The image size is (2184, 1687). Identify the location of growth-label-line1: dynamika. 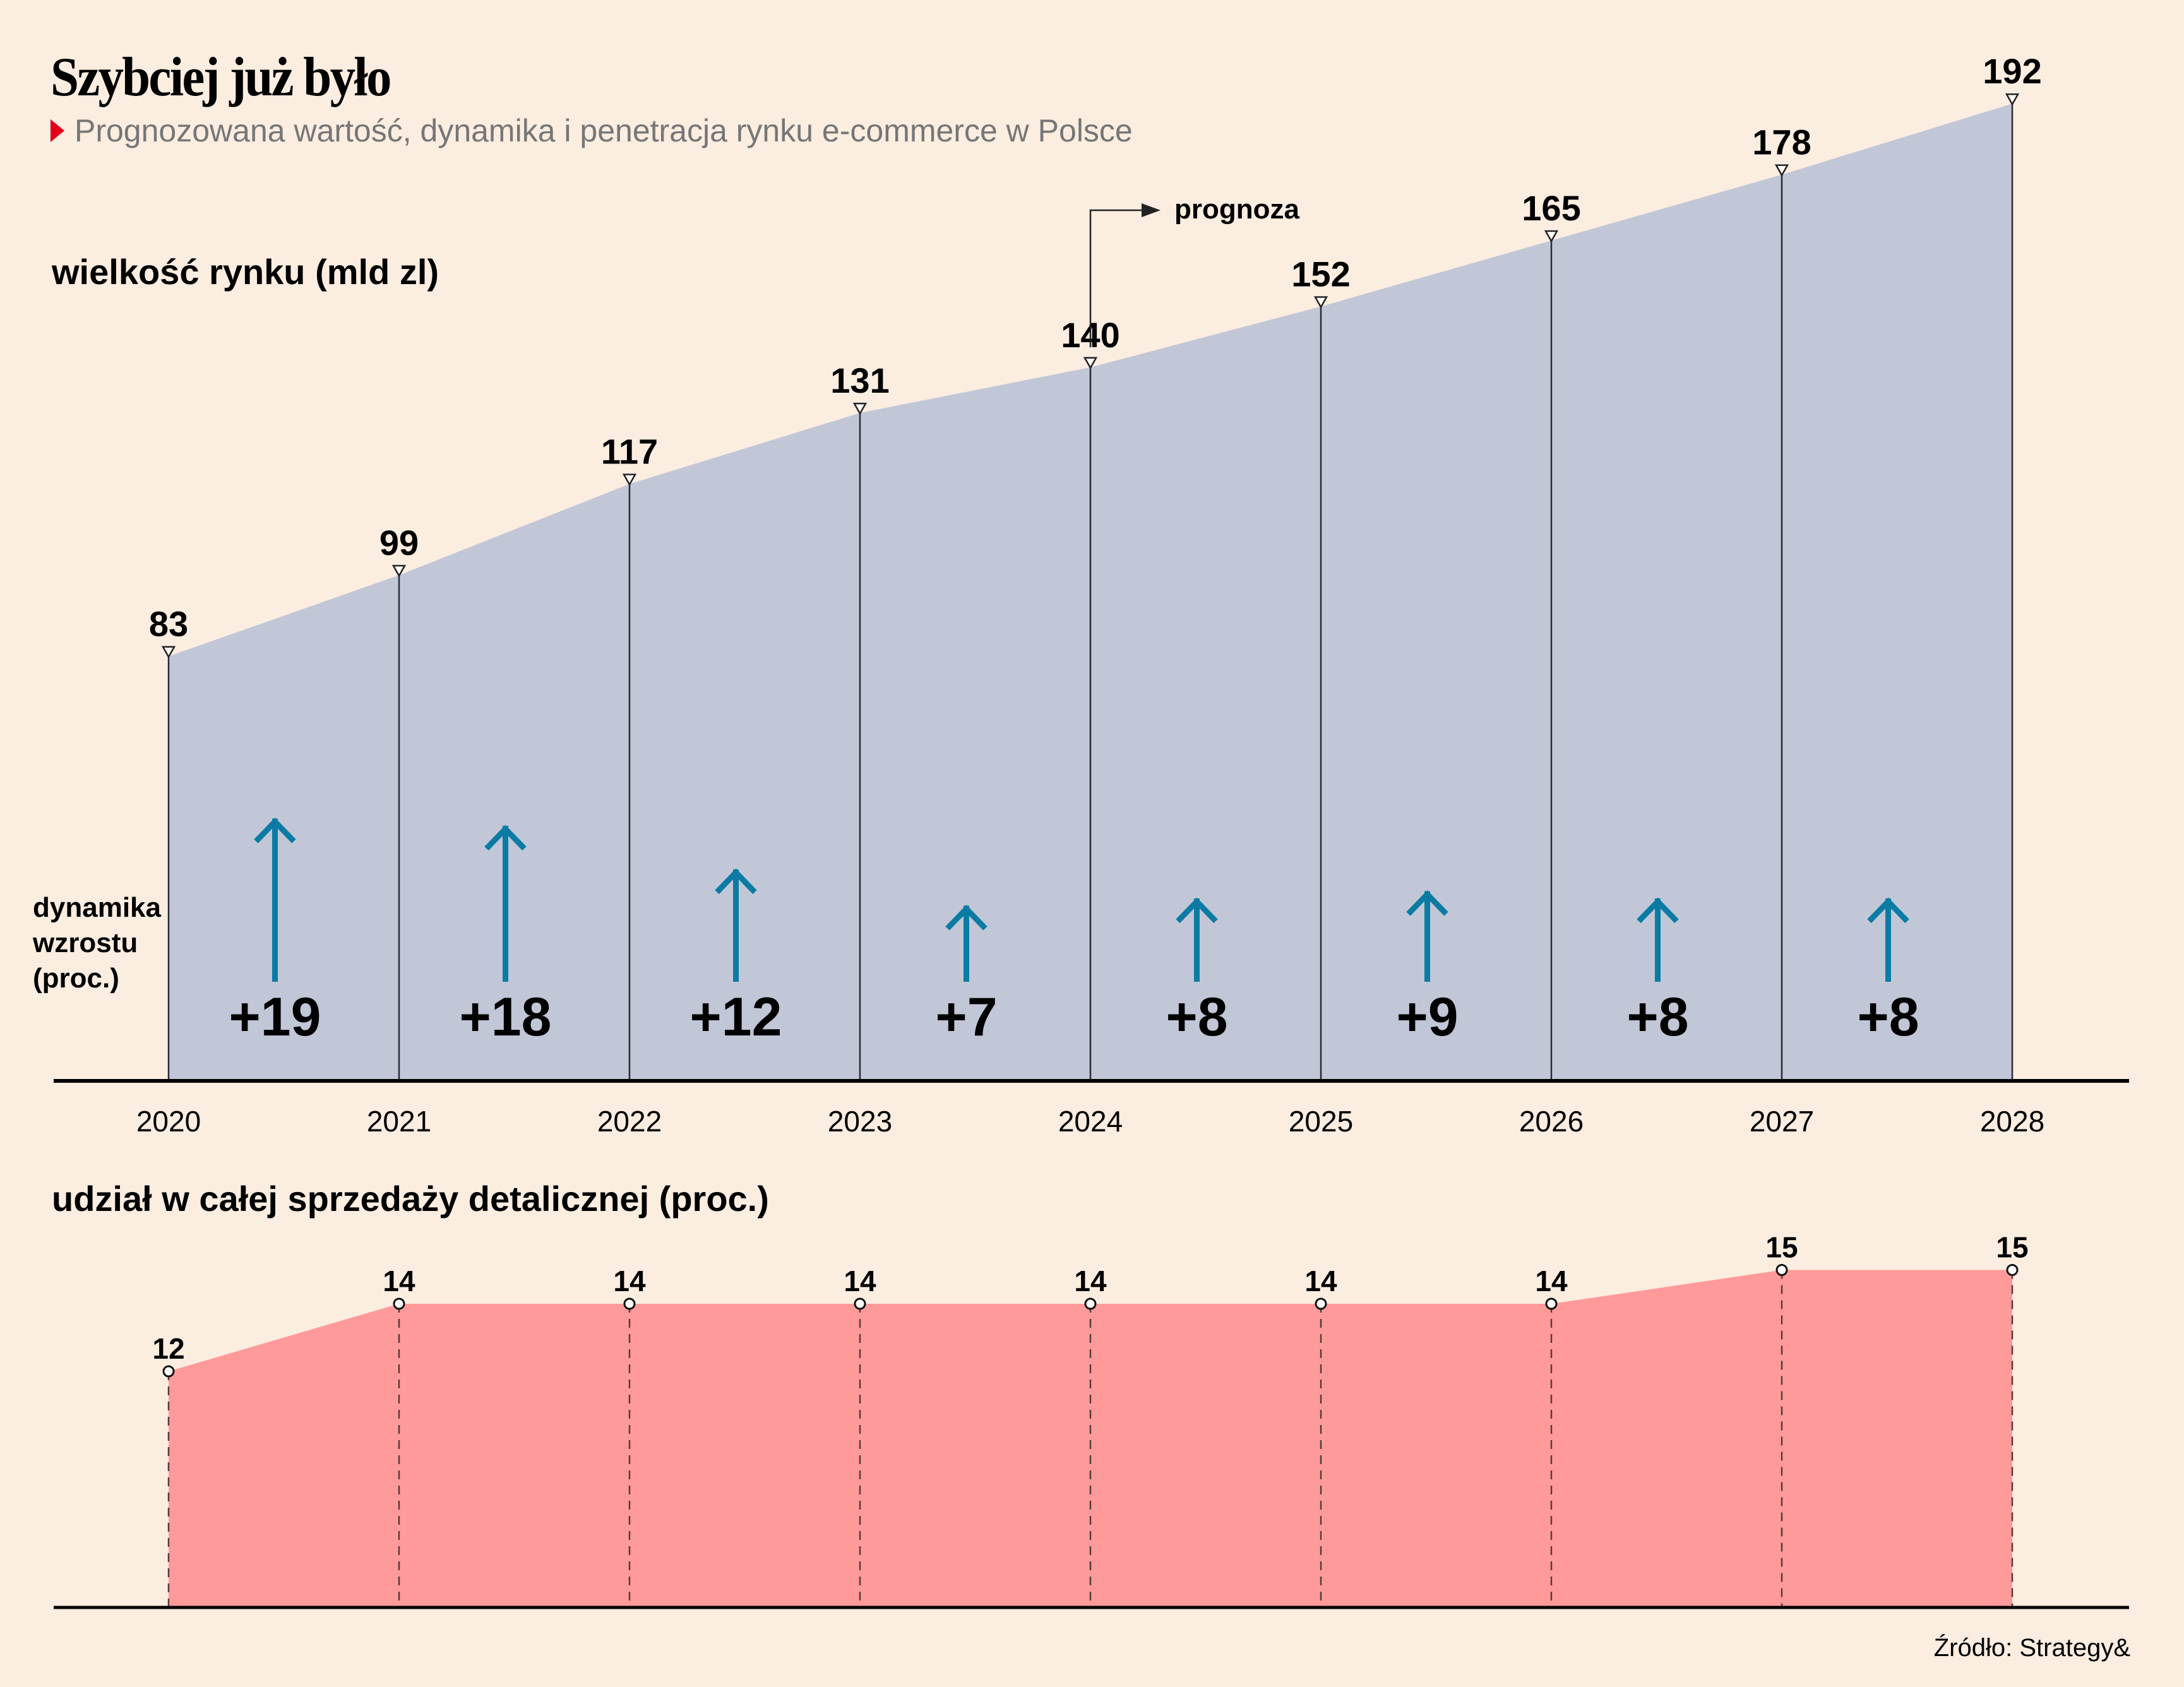
(97, 907).